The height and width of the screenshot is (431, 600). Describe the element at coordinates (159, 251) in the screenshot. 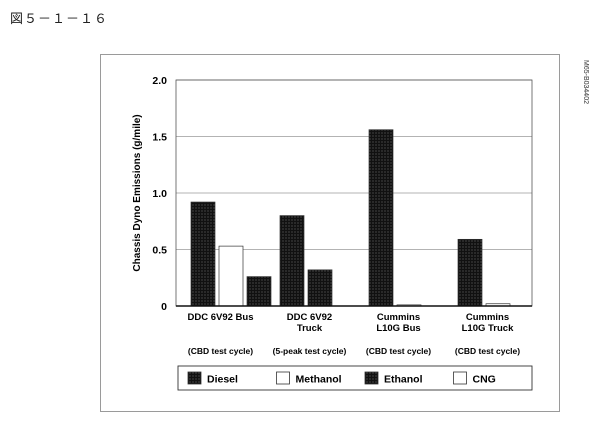

I see `y-tick-label: 0.5` at that location.